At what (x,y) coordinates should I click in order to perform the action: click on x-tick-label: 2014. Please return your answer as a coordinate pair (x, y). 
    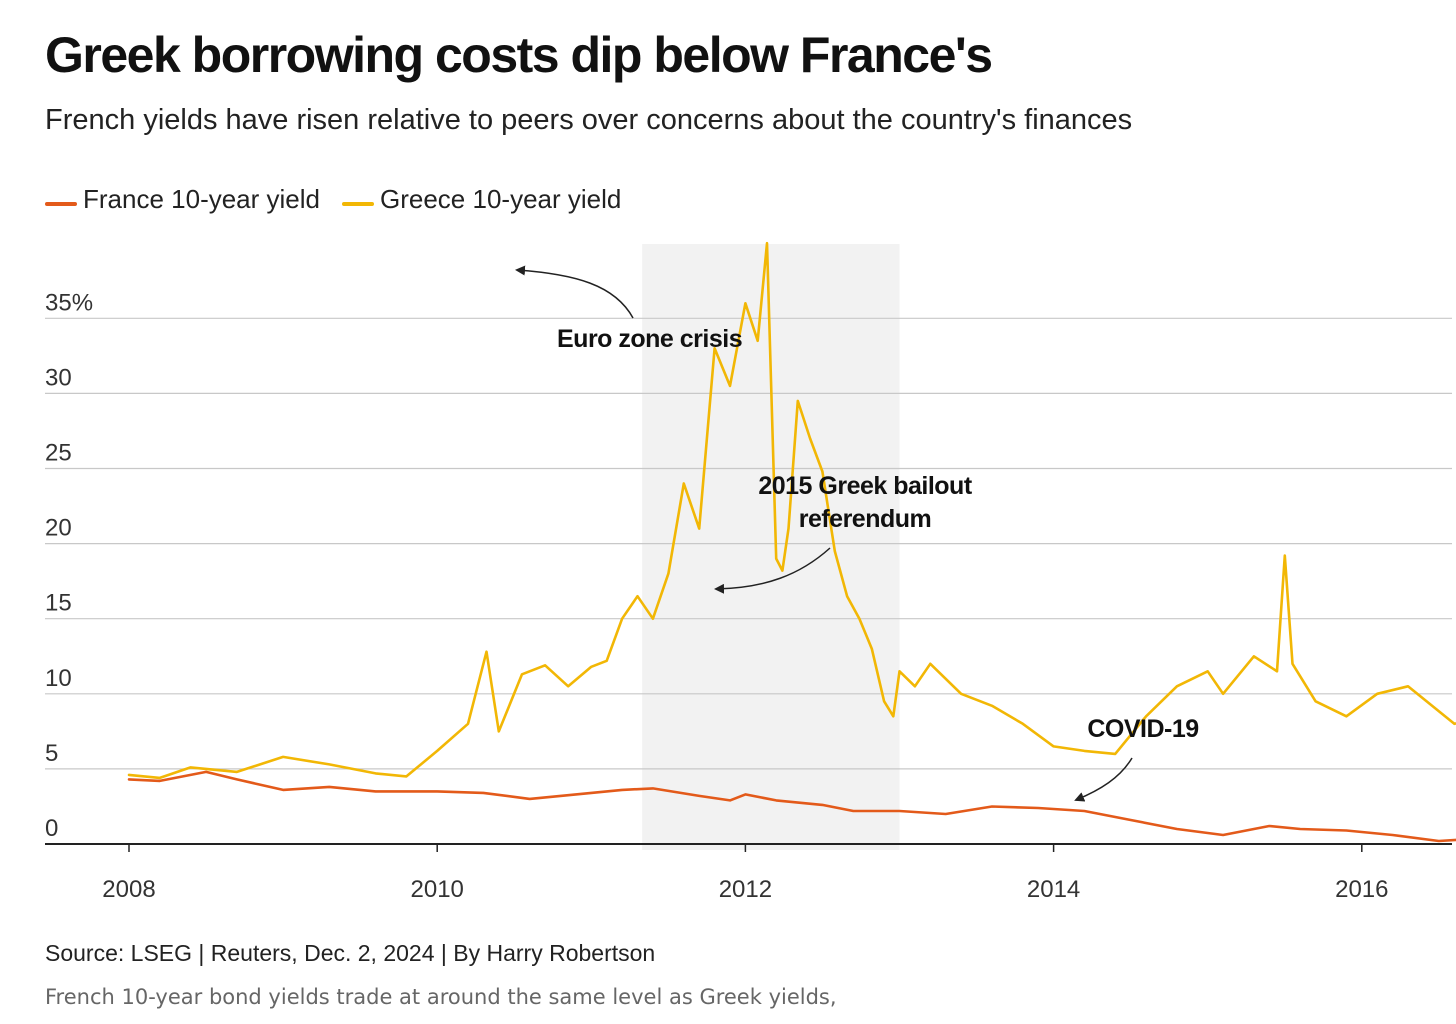
    Looking at the image, I should click on (1053, 889).